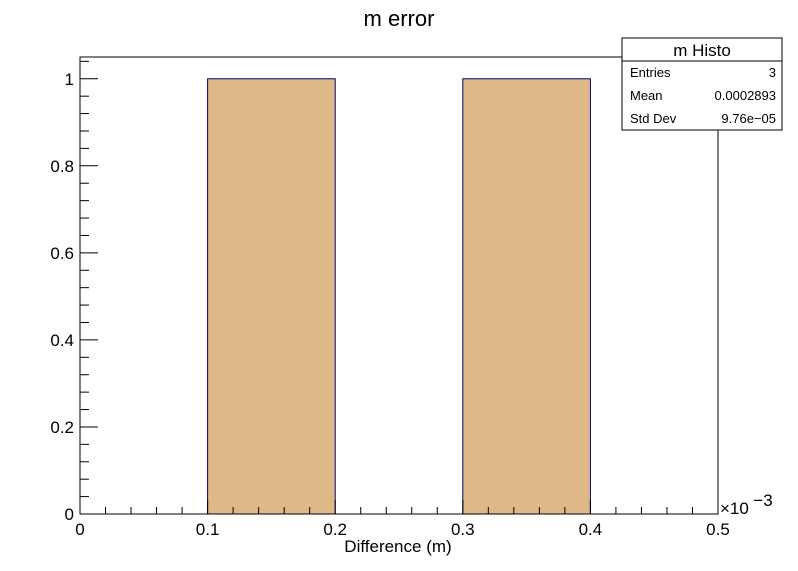 The height and width of the screenshot is (571, 798). What do you see at coordinates (62, 427) in the screenshot?
I see `y-tick-label: 0.2` at bounding box center [62, 427].